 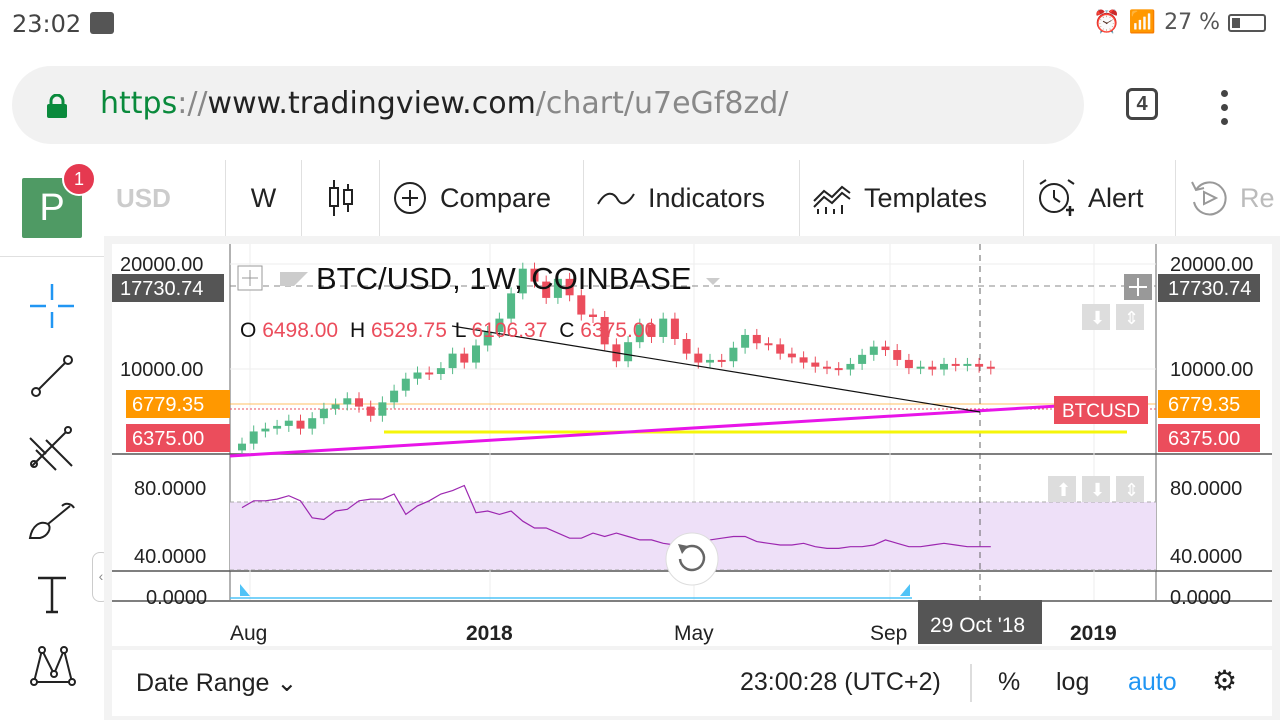 I want to click on brush-icon, so click(x=52, y=520).